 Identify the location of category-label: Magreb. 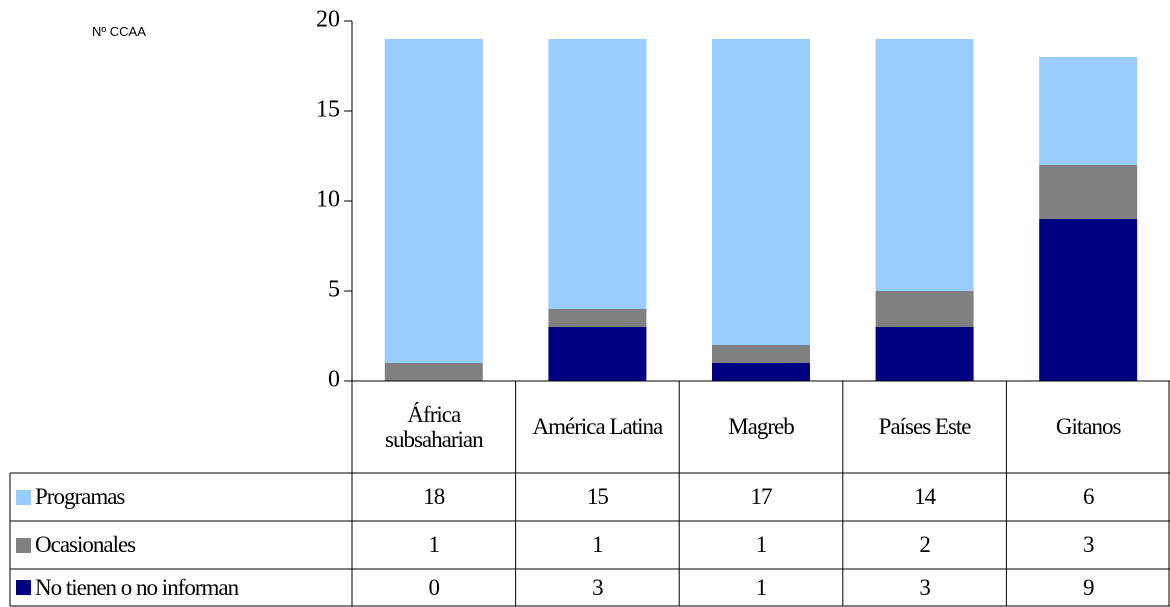
(761, 427).